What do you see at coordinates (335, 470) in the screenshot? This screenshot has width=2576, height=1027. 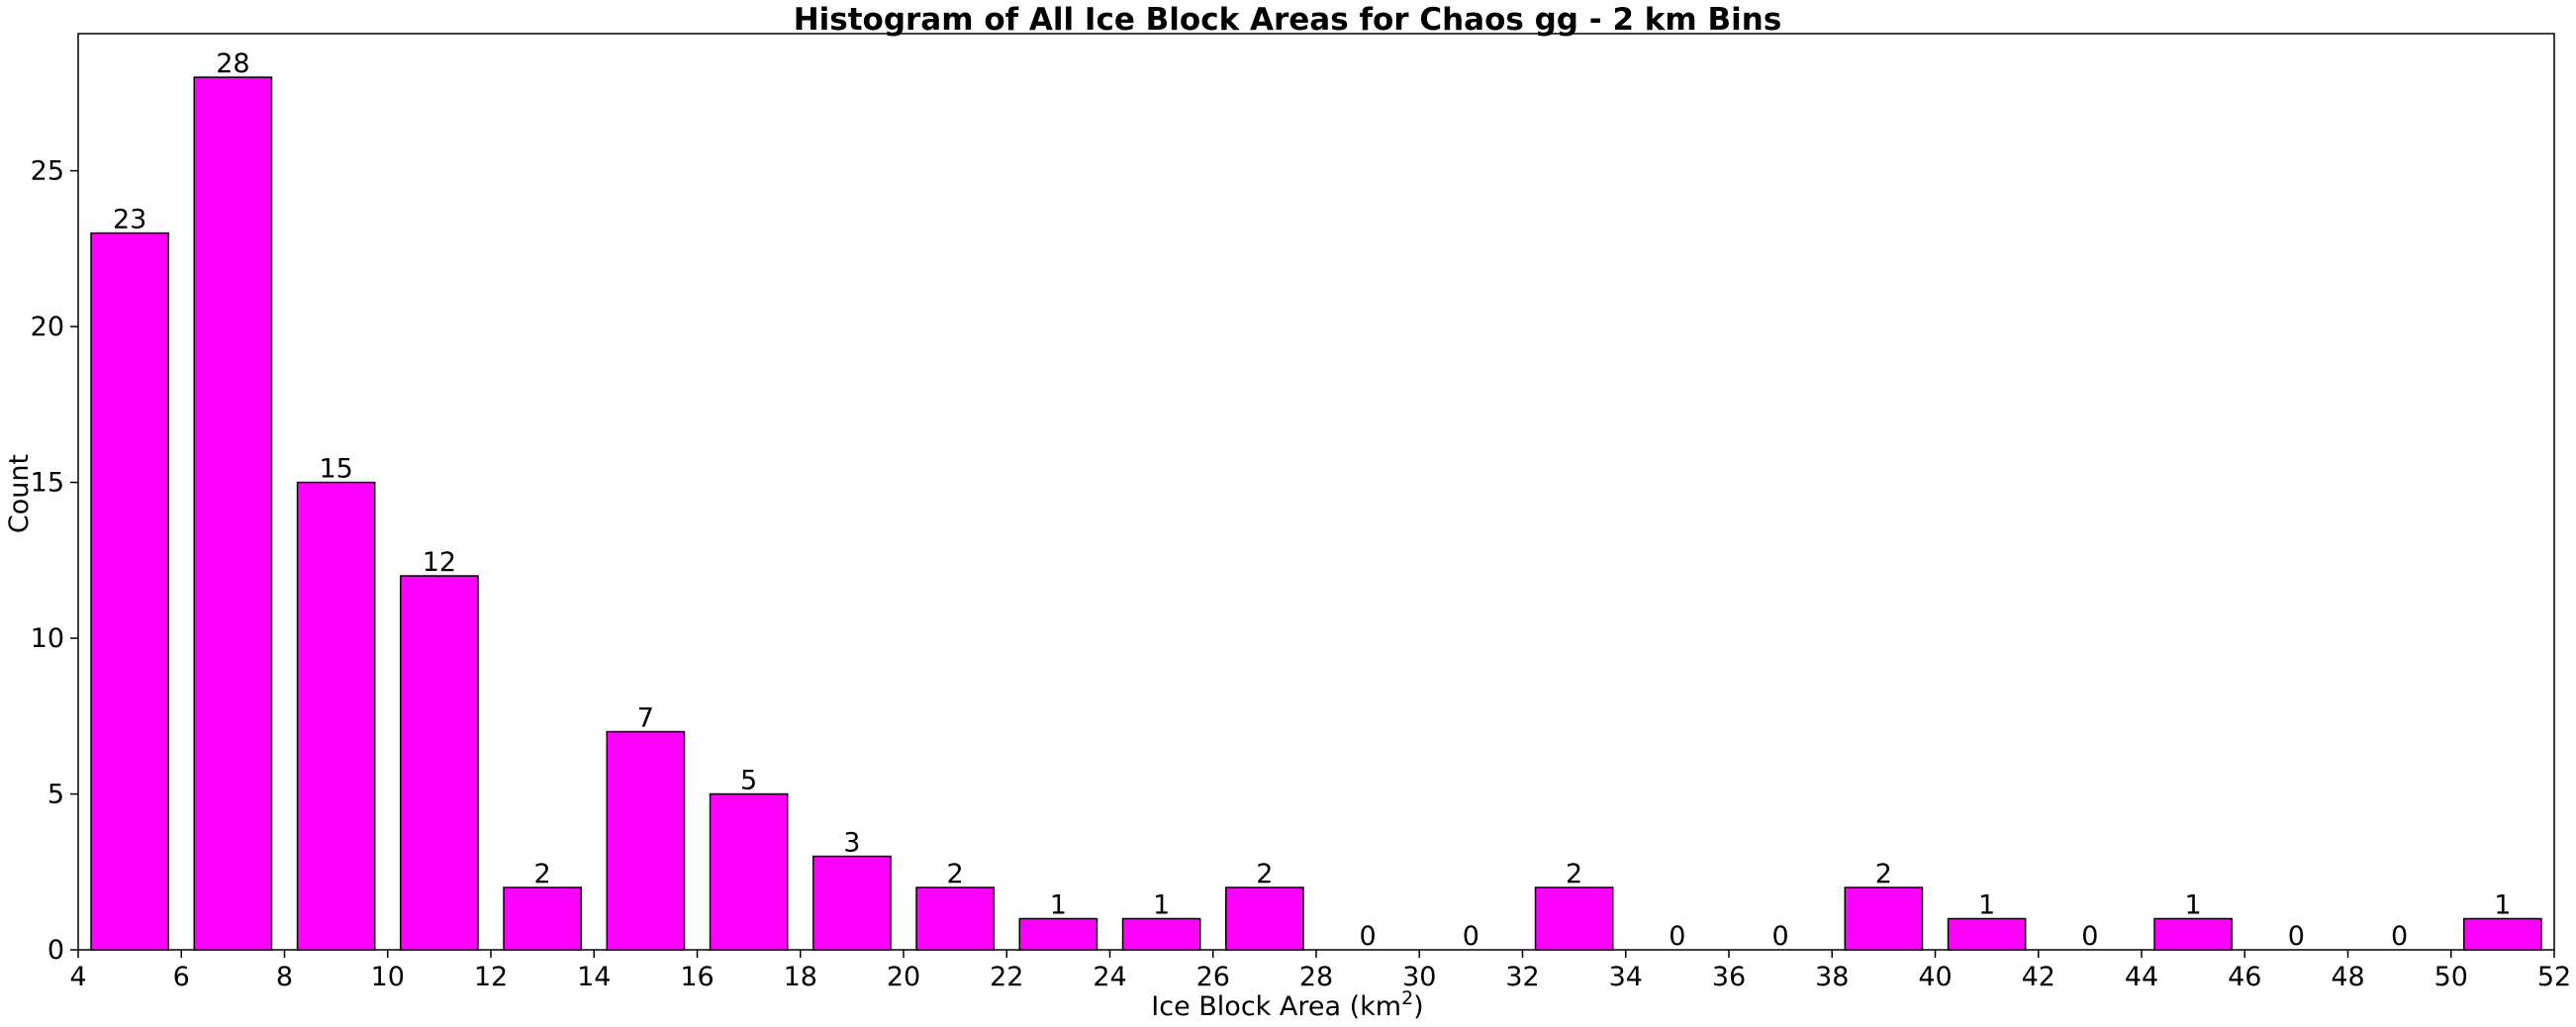 I see `bar-value-label-2: 15` at bounding box center [335, 470].